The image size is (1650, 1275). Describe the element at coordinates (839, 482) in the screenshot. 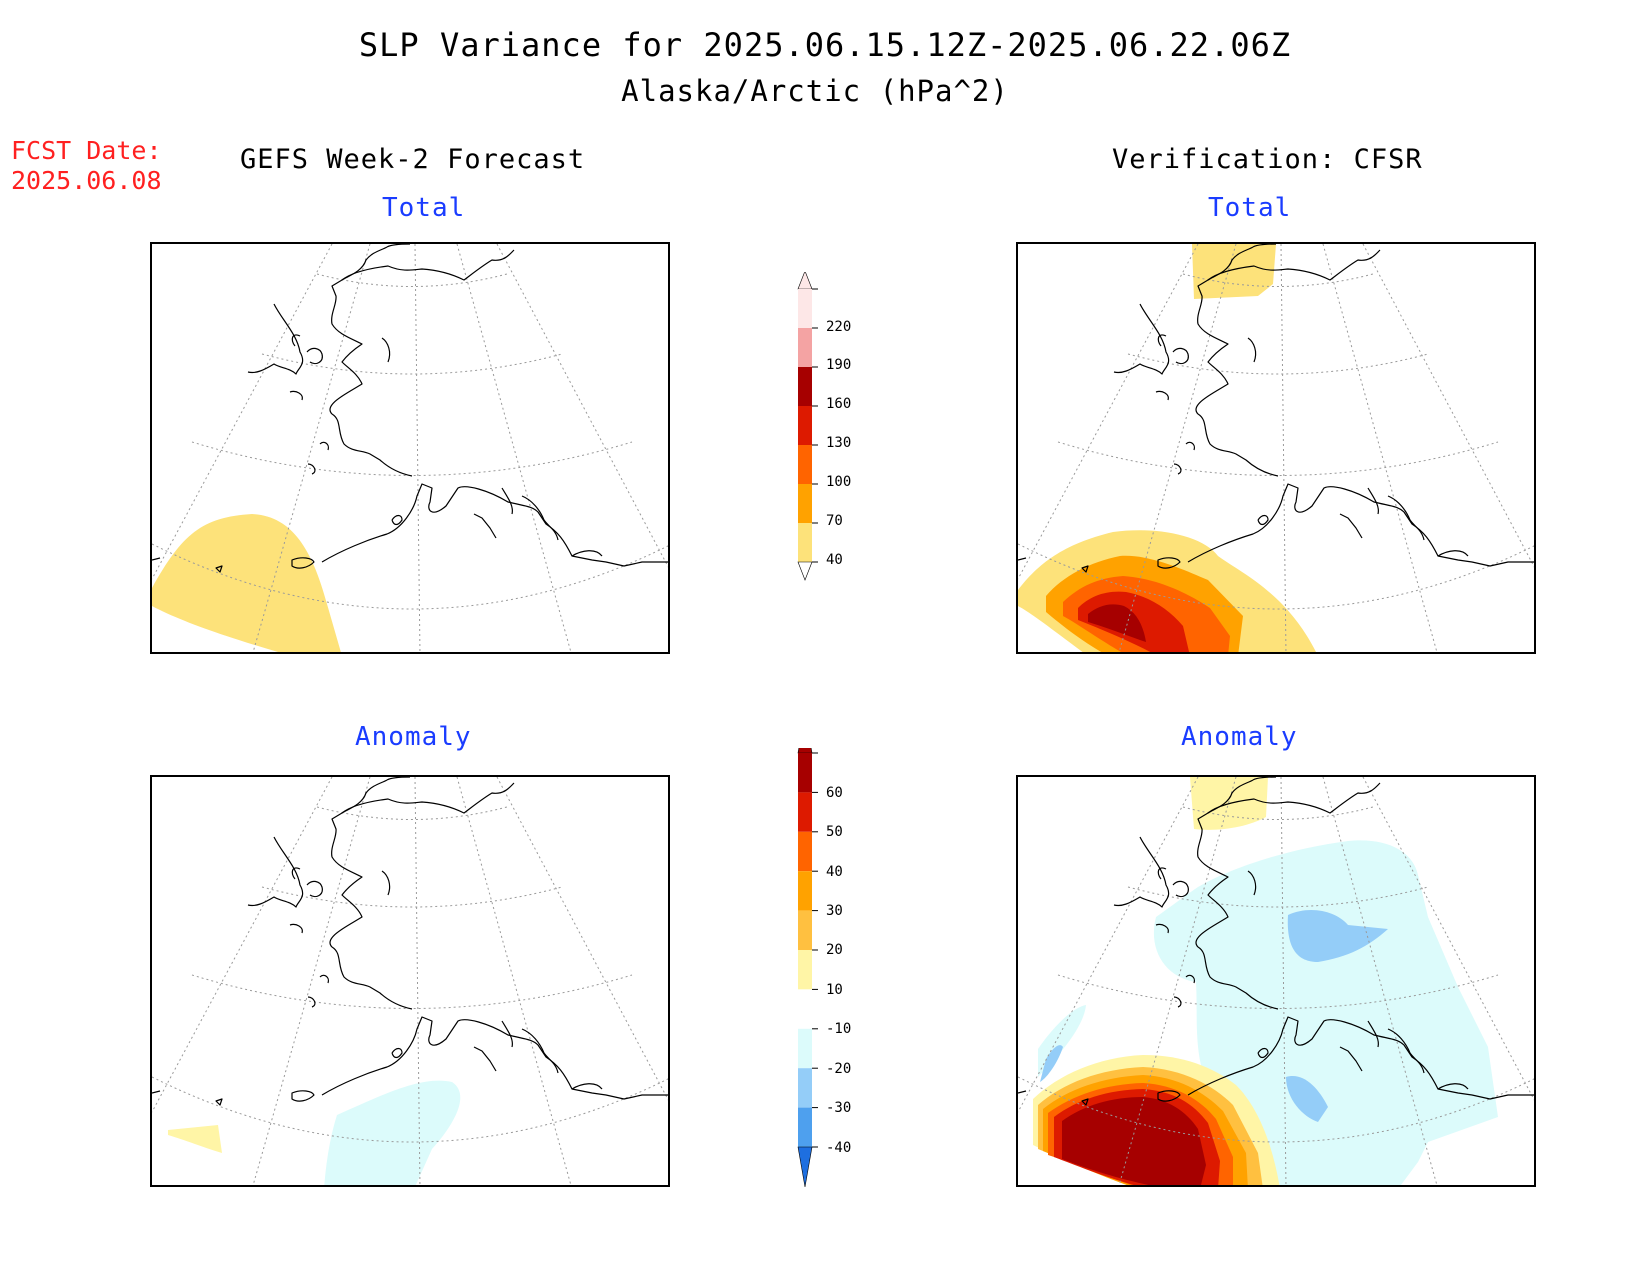

I see `colorbar-tick-label: 100` at that location.